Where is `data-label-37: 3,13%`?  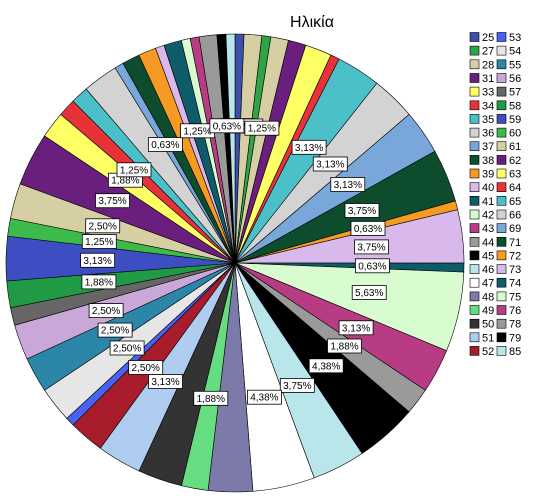 data-label-37: 3,13% is located at coordinates (348, 184).